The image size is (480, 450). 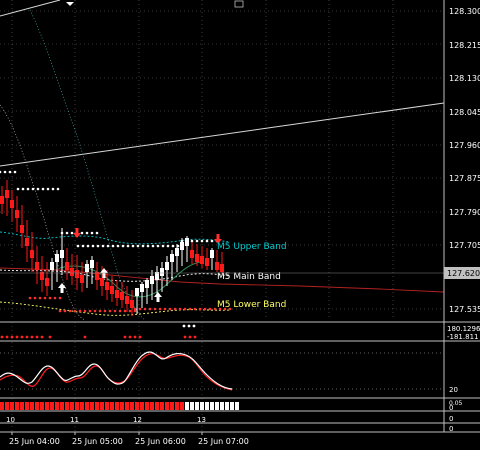 What do you see at coordinates (222, 371) in the screenshot?
I see `stochastic-window` at bounding box center [222, 371].